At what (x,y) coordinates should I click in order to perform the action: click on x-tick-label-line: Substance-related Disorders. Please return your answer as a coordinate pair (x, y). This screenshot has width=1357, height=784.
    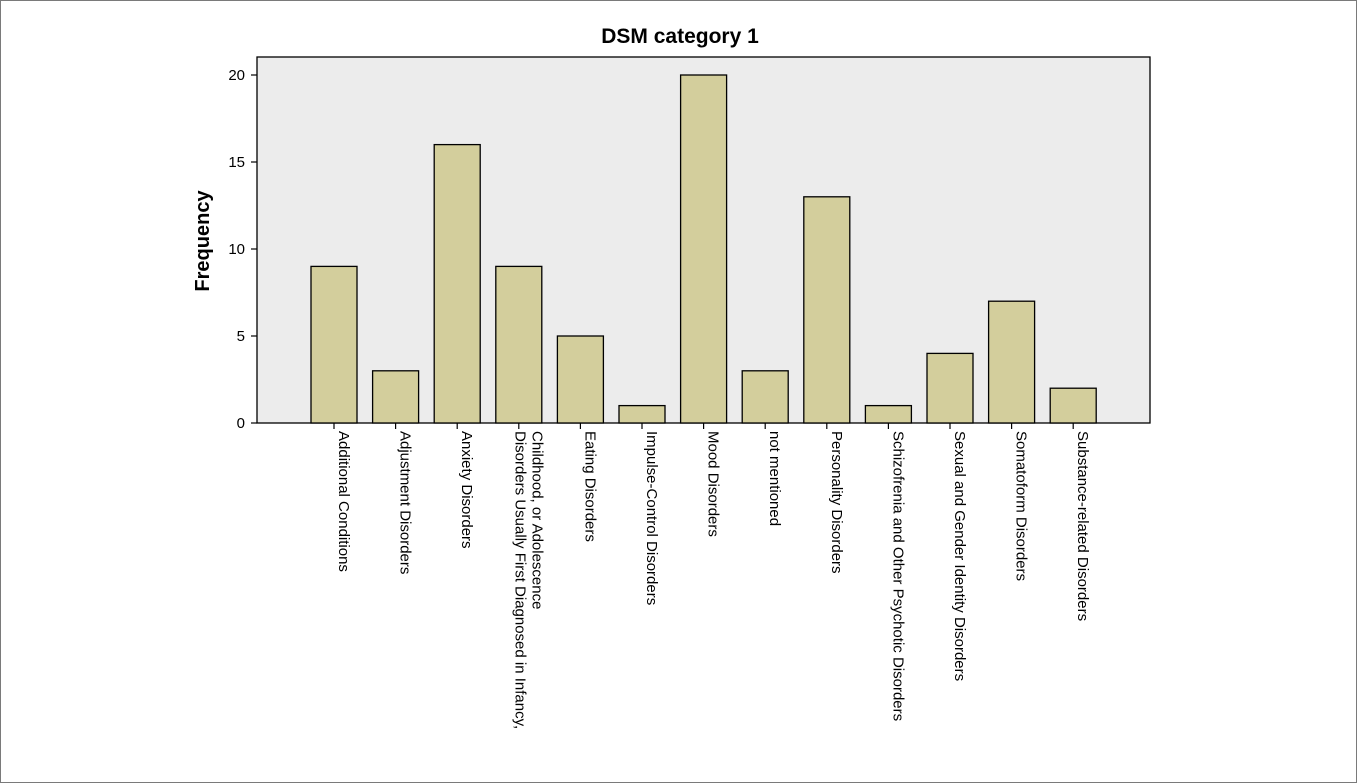
    Looking at the image, I should click on (1082, 526).